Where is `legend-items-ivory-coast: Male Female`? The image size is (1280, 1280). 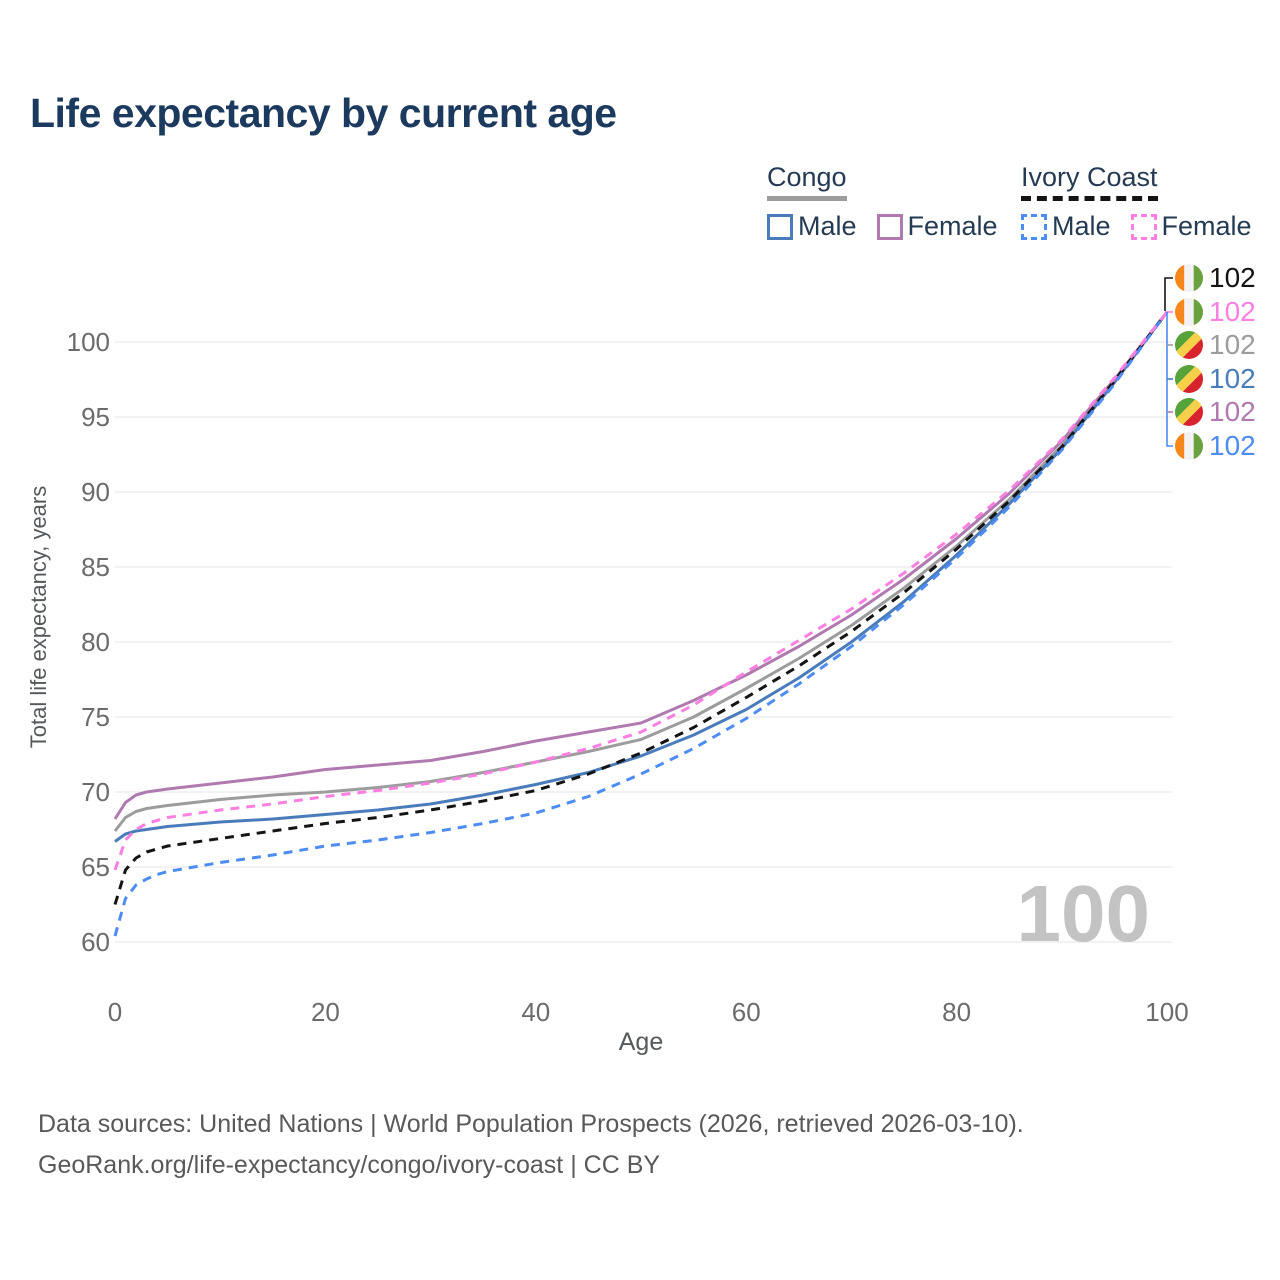
legend-items-ivory-coast: Male Female is located at coordinates (1136, 226).